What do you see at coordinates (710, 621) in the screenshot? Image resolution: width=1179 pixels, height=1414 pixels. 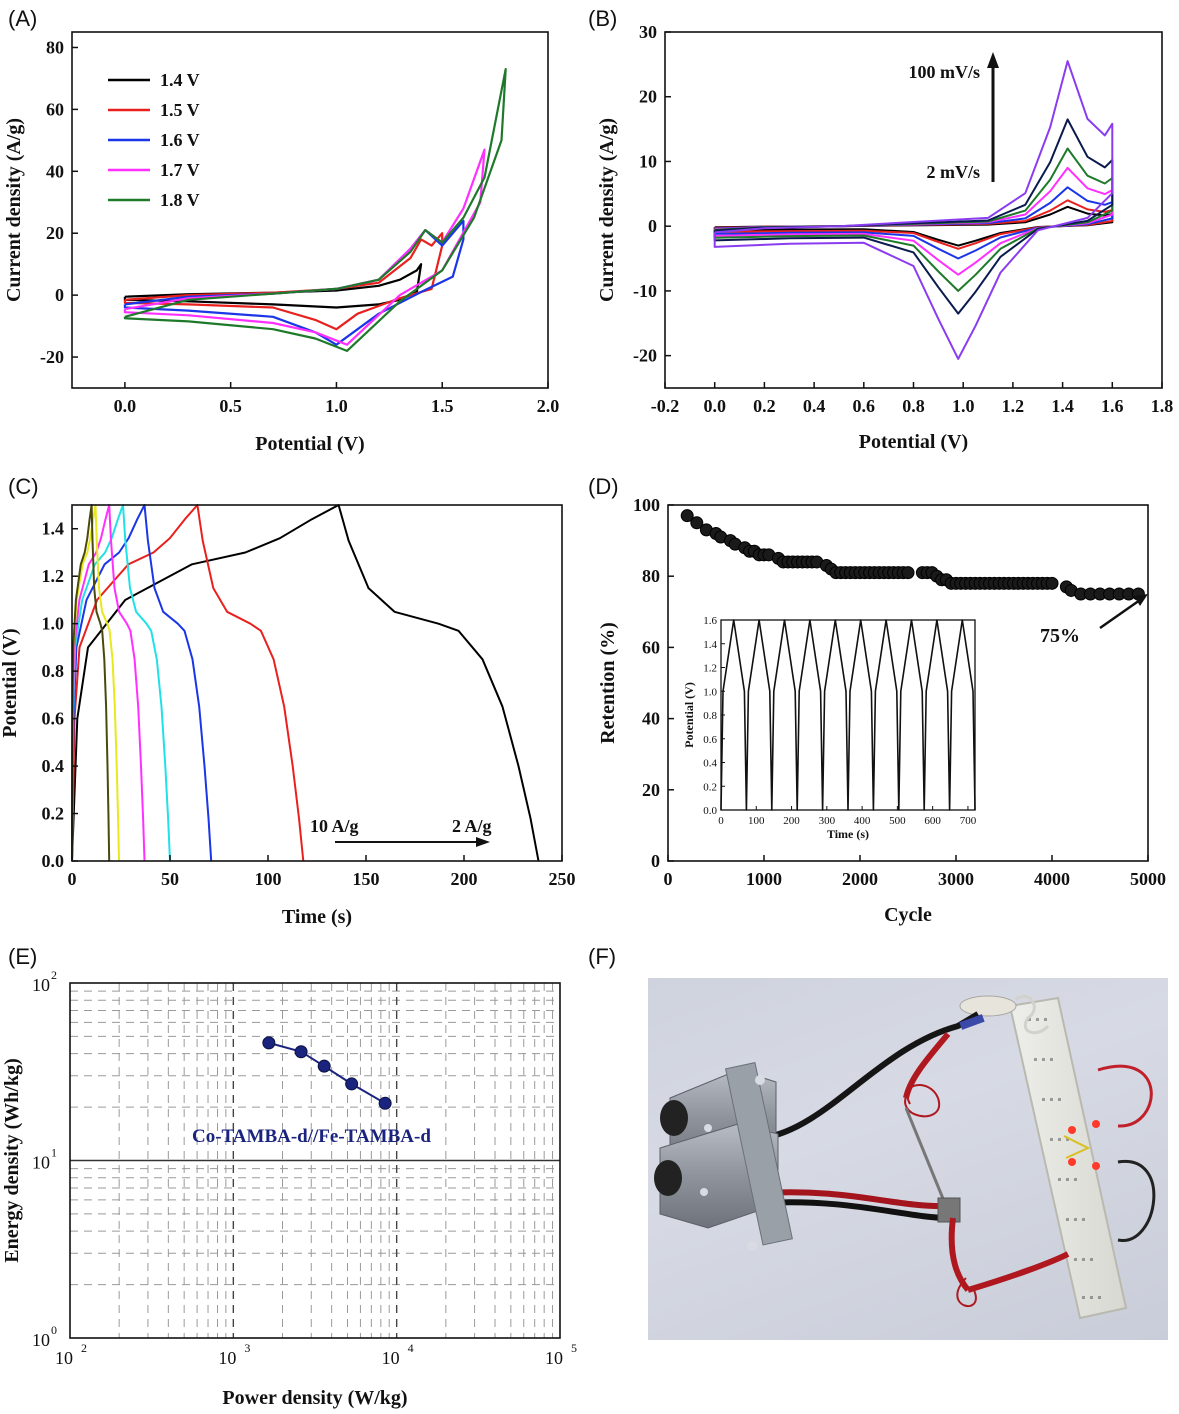 I see `chart-d-inset-ytick-label: 1.6` at bounding box center [710, 621].